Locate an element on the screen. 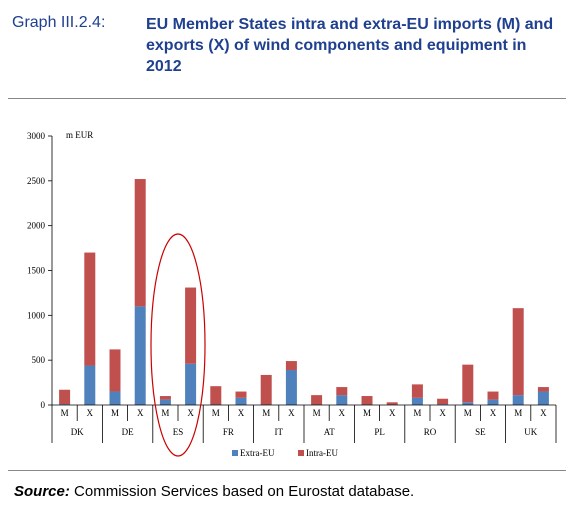 This screenshot has width=576, height=512. source-label: Source: is located at coordinates (42, 491).